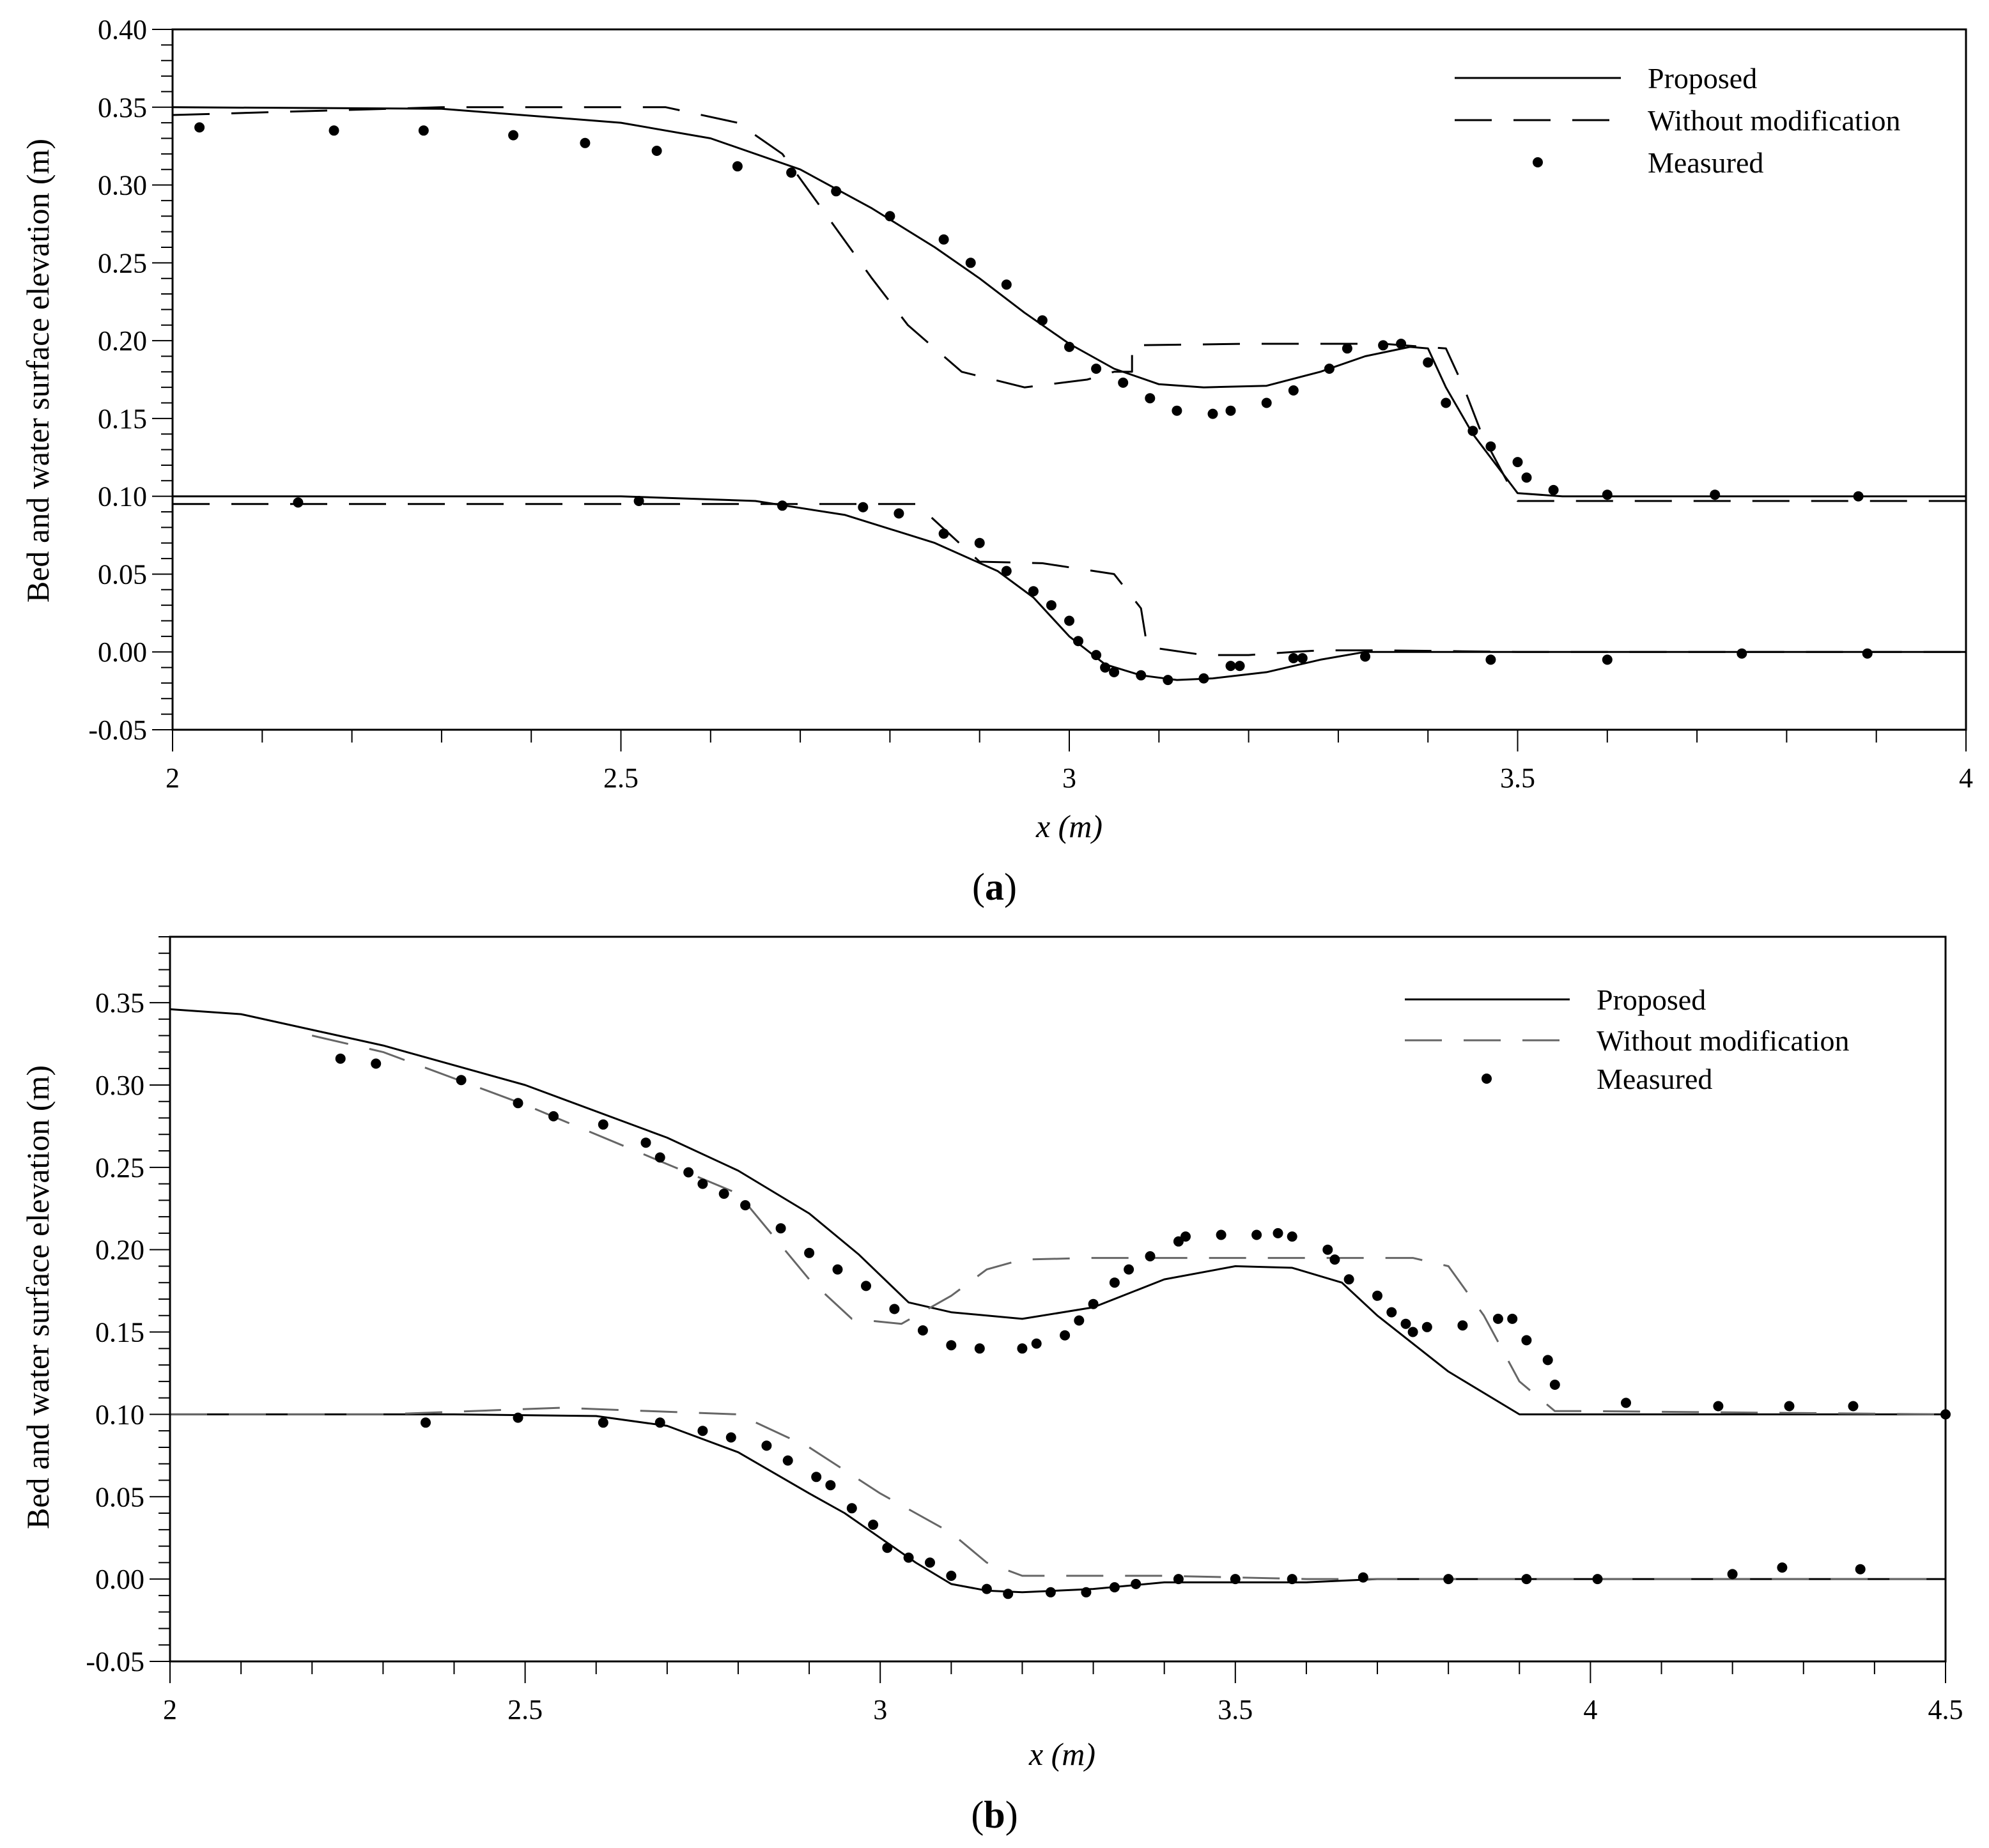  I want to click on y-tick-label: -0.05, so click(115, 1661).